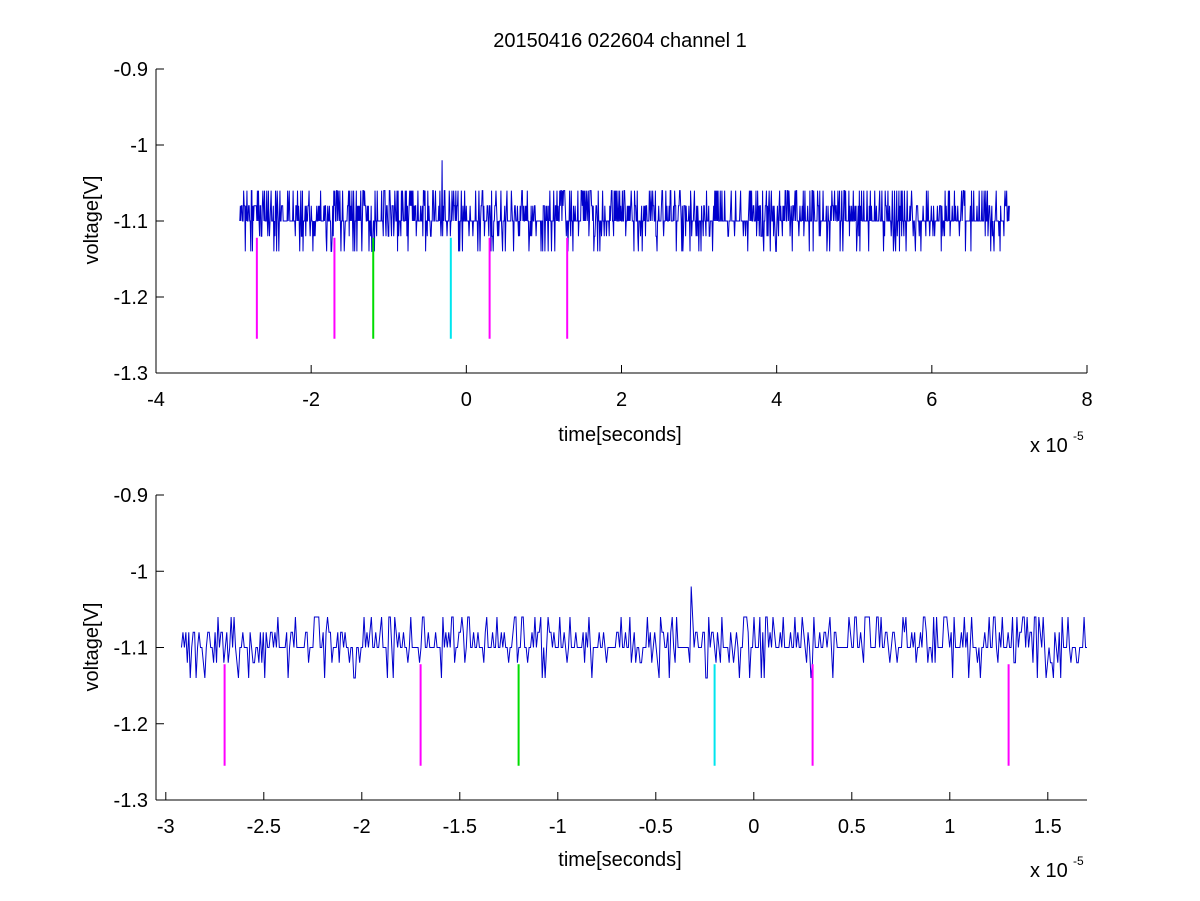 Image resolution: width=1200 pixels, height=901 pixels. Describe the element at coordinates (131, 222) in the screenshot. I see `top-y-tick-label: -1.1` at that location.